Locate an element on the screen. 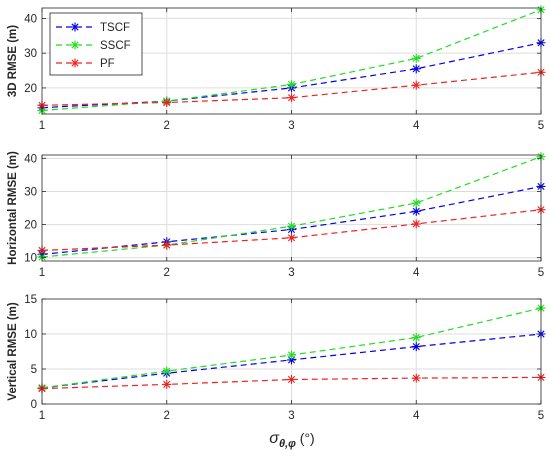  y-tick-label: 5 is located at coordinates (34, 370).